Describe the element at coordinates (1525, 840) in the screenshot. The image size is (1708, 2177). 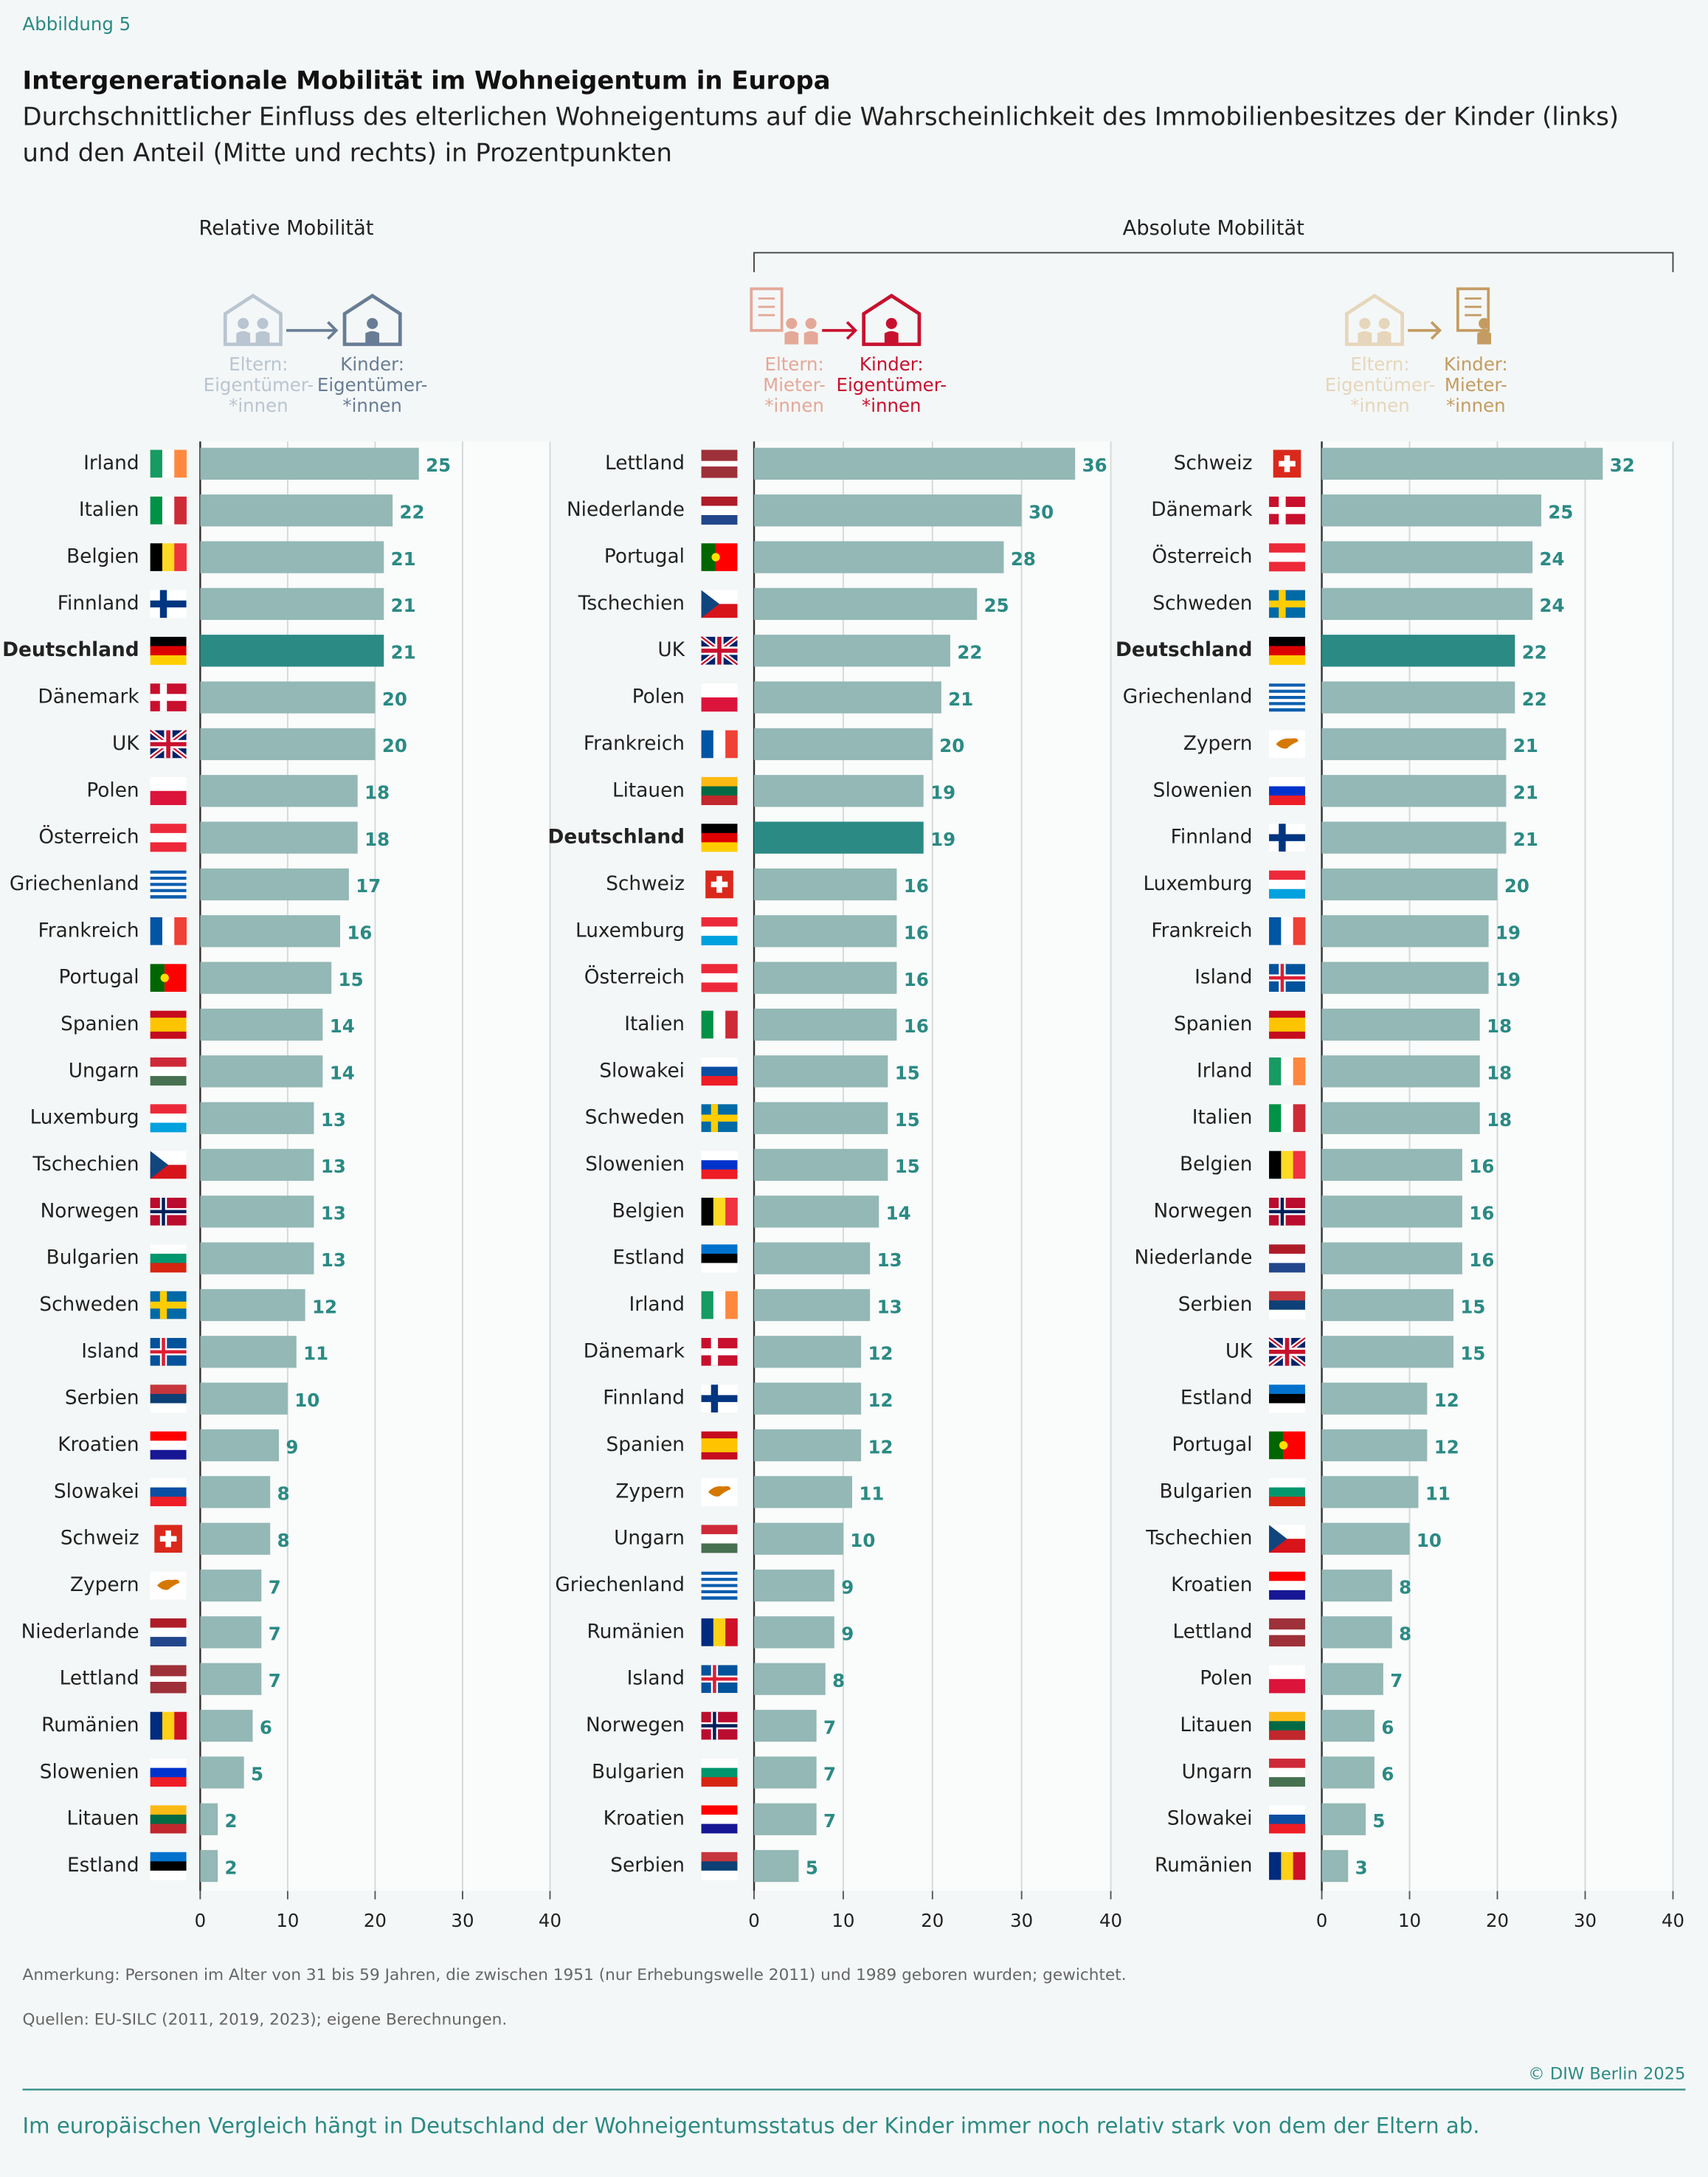
I see `value-label: 21` at that location.